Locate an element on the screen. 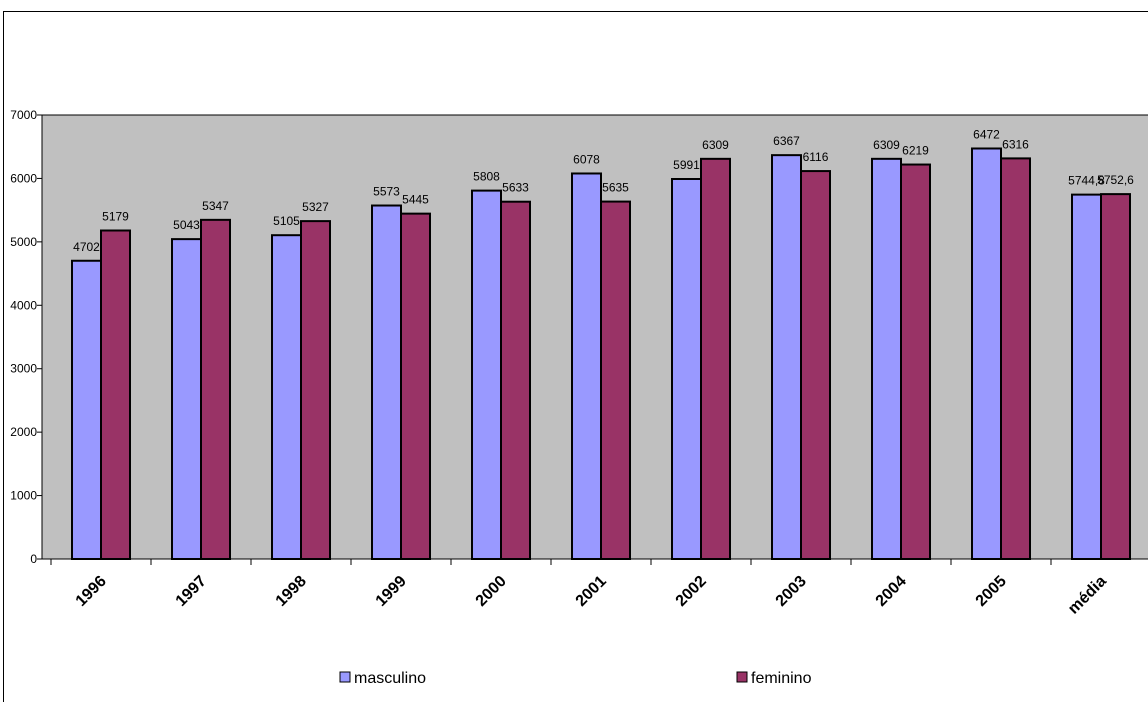 This screenshot has height=707, width=1148. data-label-masculino-2000: 5808 is located at coordinates (486, 177).